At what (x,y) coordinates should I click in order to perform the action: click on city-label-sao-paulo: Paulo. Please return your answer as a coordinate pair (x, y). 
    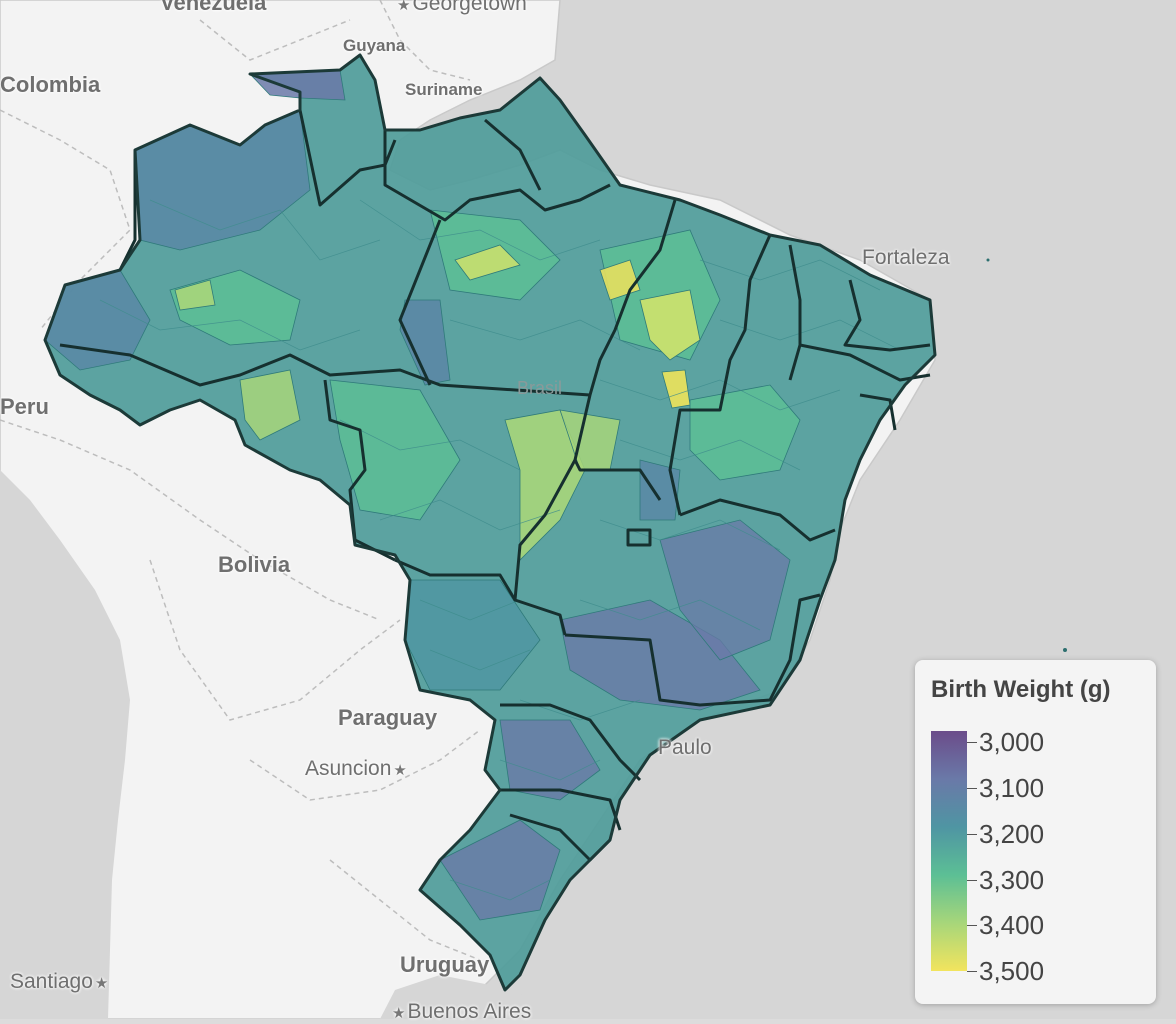
    Looking at the image, I should click on (685, 747).